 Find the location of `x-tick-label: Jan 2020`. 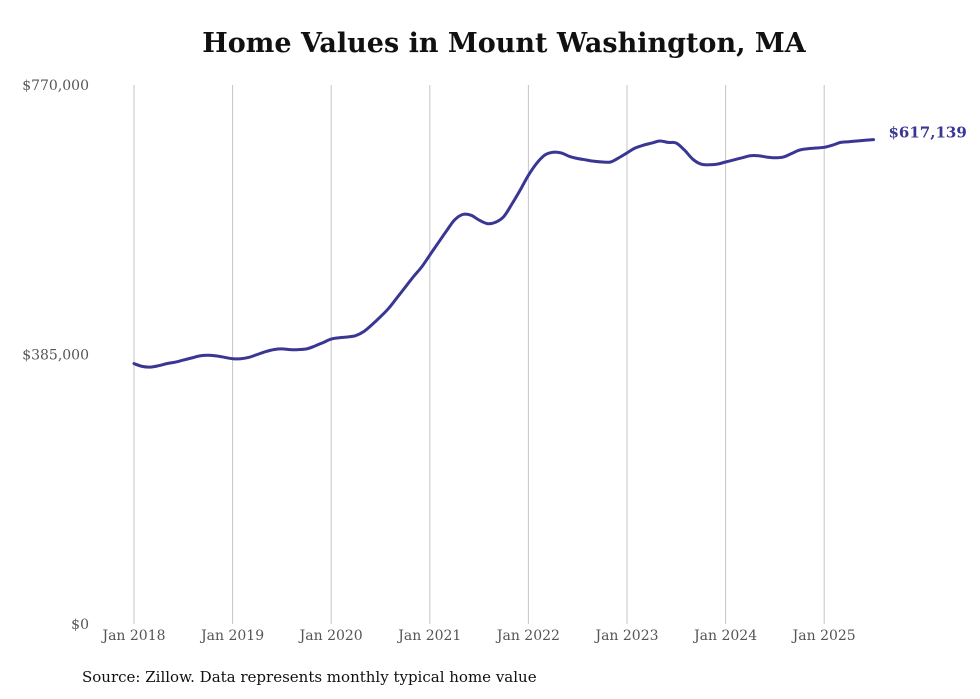

x-tick-label: Jan 2020 is located at coordinates (330, 636).